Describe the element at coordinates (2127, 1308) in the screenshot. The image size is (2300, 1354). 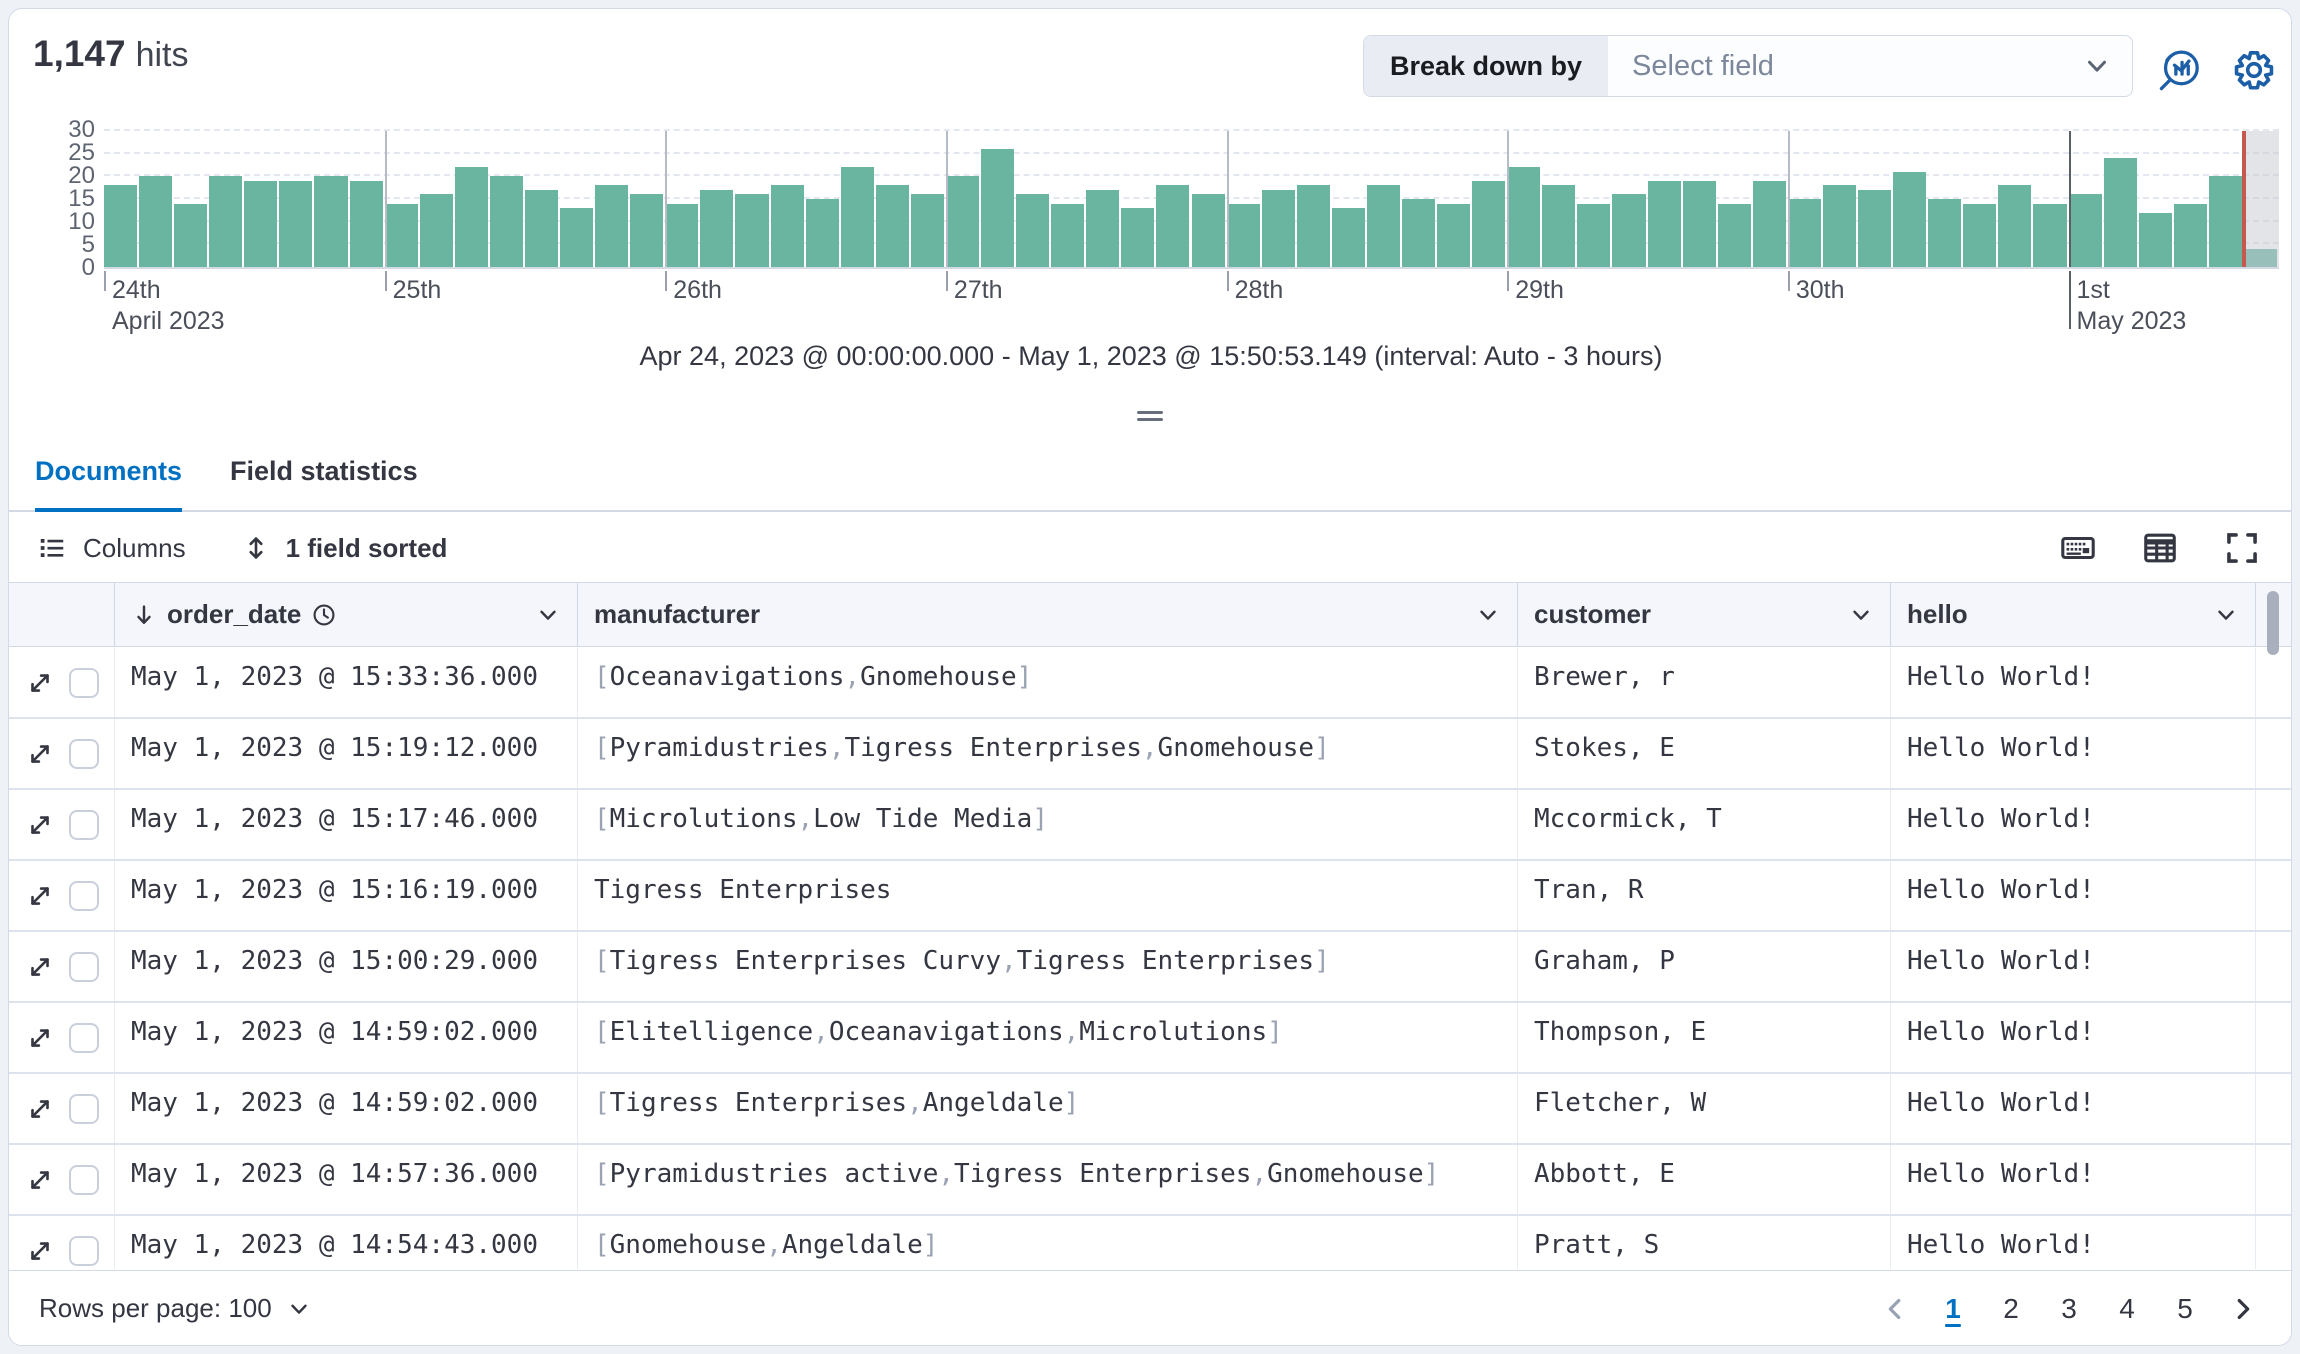
I see `page-button-4: 4` at that location.